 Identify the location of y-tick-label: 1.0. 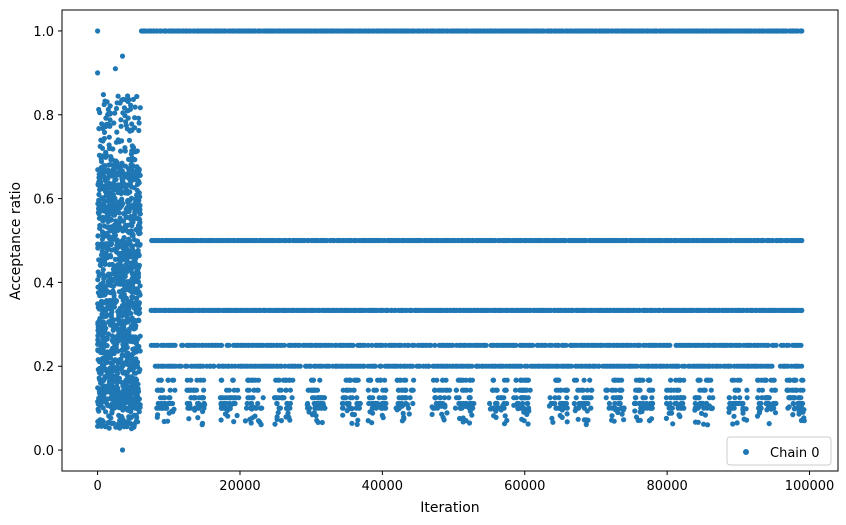
(43, 32).